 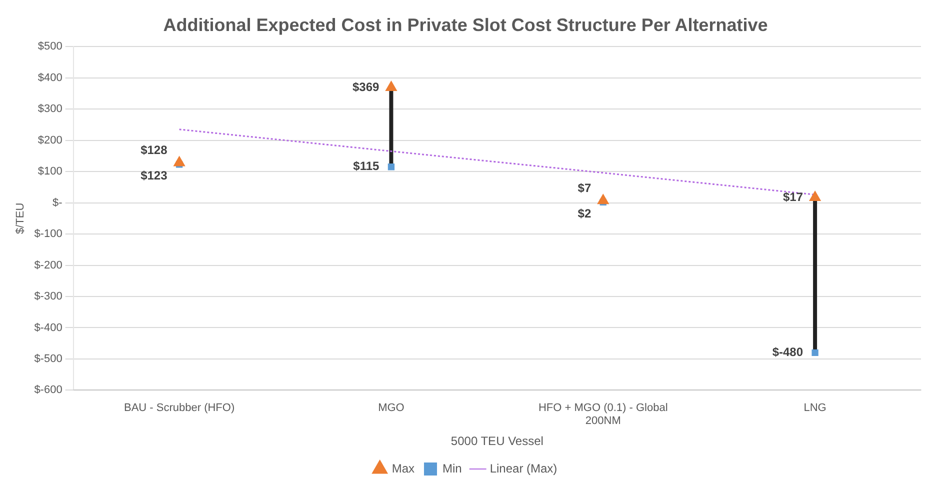 I want to click on y-tick-label: $-600, so click(x=48, y=390).